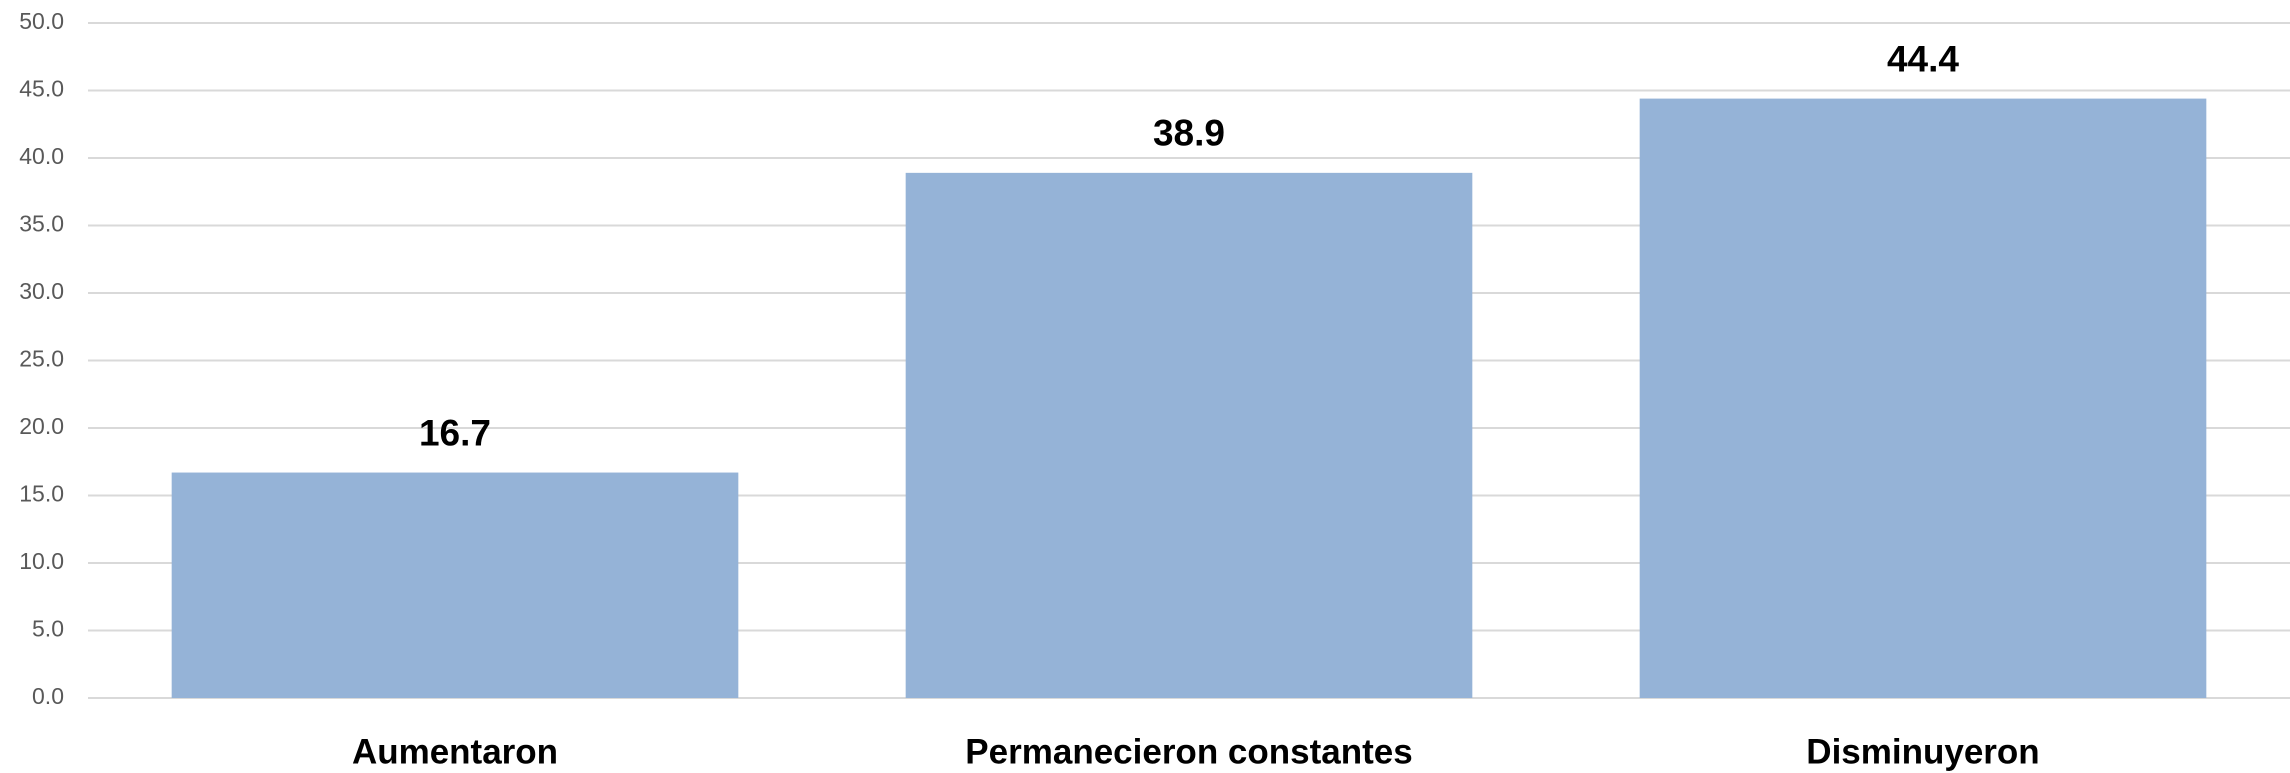  I want to click on y-tick-label: 30.0, so click(41, 291).